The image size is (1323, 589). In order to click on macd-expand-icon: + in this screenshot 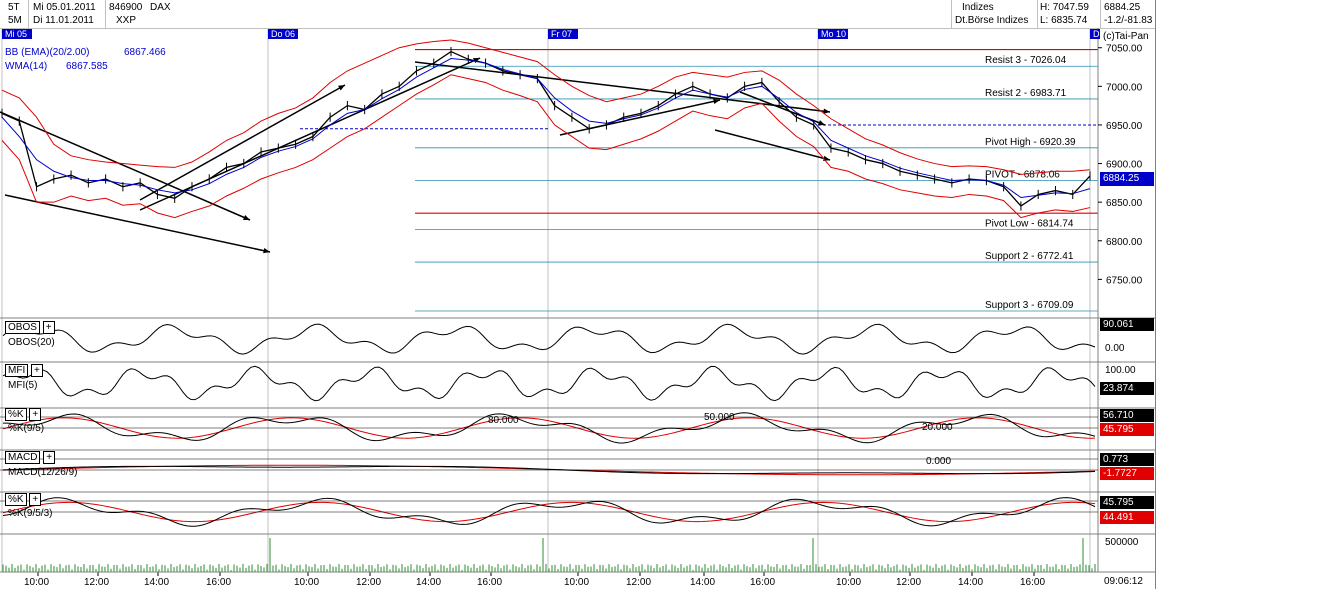, I will do `click(49, 457)`.